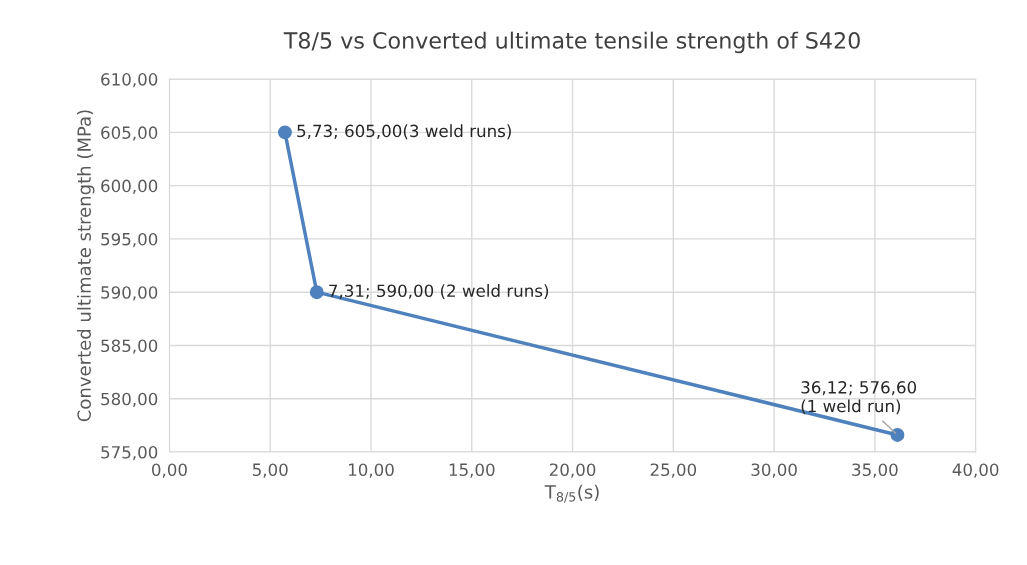  Describe the element at coordinates (859, 398) in the screenshot. I see `annotation: 36,12; 576,60 (1 weld run)` at that location.